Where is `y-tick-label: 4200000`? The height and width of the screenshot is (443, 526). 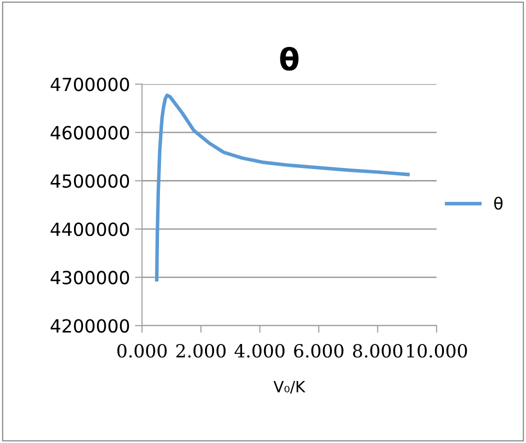
y-tick-label: 4200000 is located at coordinates (90, 326).